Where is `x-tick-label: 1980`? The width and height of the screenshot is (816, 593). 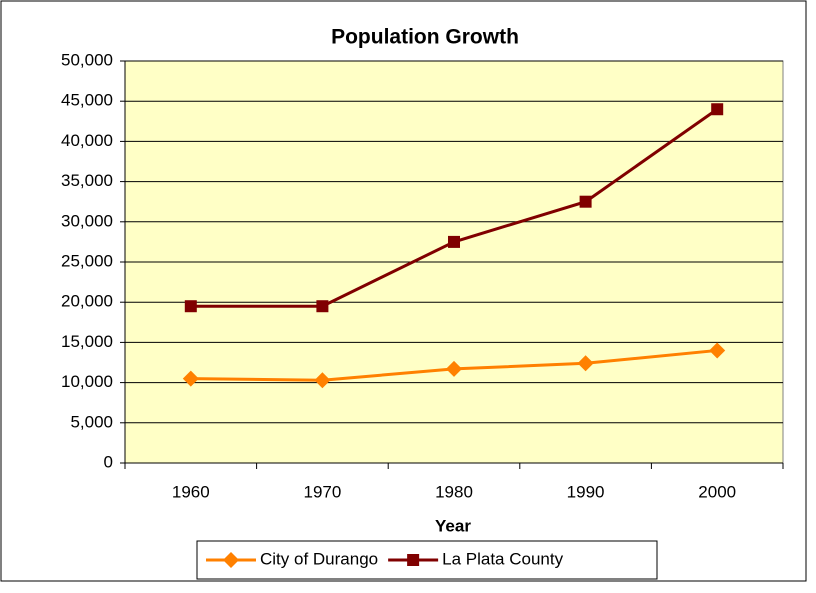
x-tick-label: 1980 is located at coordinates (454, 491).